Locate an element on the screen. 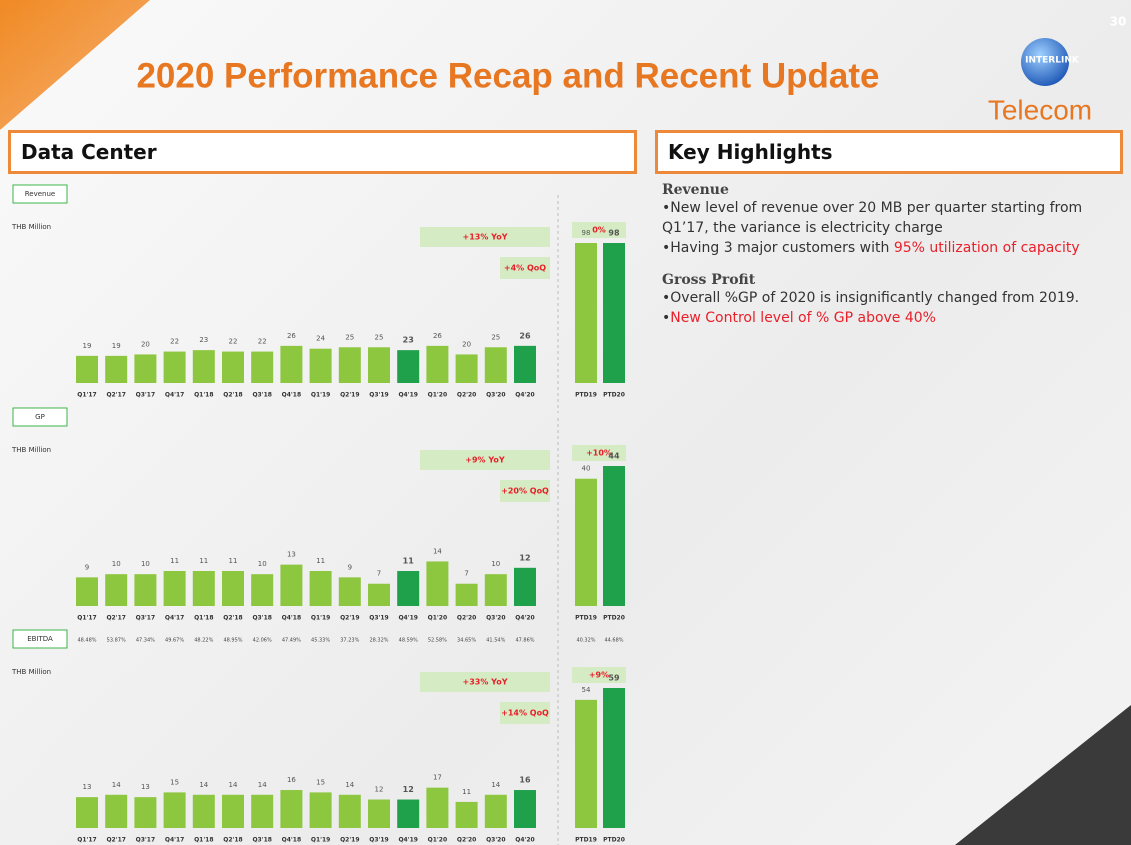 This screenshot has width=1131, height=845. ratio-value: 34.65% is located at coordinates (466, 641).